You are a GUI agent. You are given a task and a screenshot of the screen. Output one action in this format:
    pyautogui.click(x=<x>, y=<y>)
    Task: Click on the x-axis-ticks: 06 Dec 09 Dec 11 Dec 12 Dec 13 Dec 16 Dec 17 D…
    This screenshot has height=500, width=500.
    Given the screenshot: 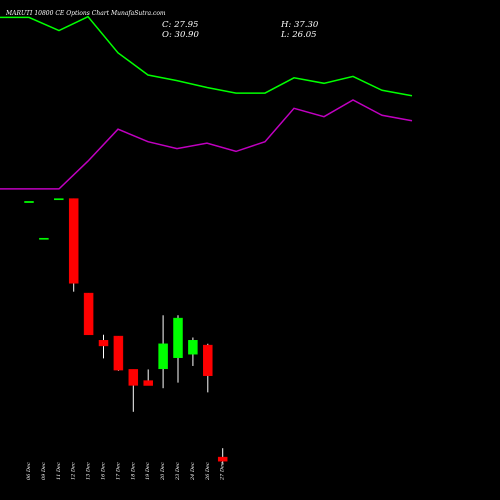 What is the action you would take?
    pyautogui.click(x=126, y=471)
    